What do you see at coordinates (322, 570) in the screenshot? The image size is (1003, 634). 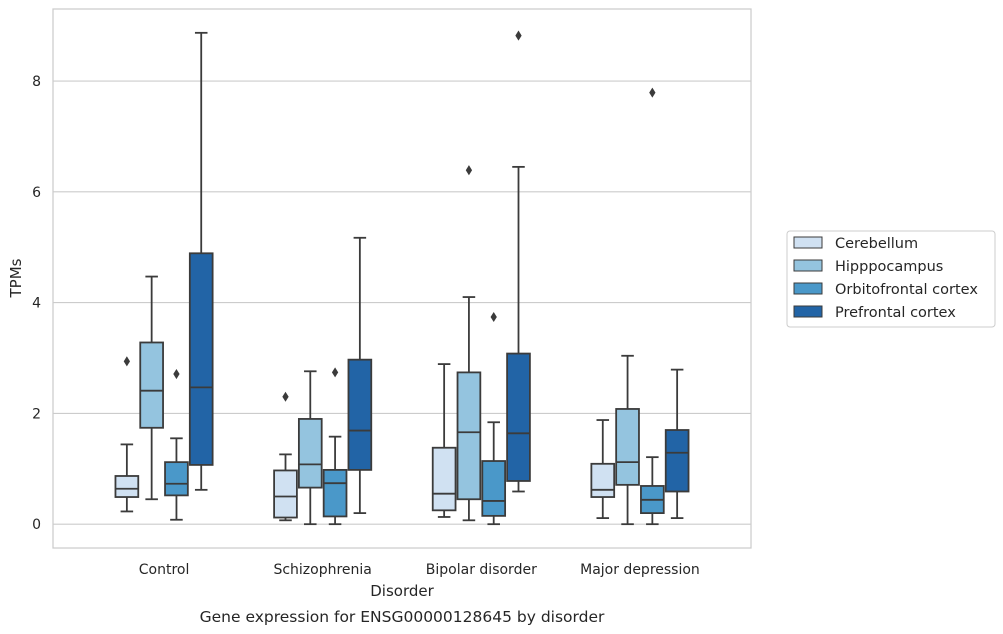 I see `x-tick-label: Schizophrenia` at bounding box center [322, 570].